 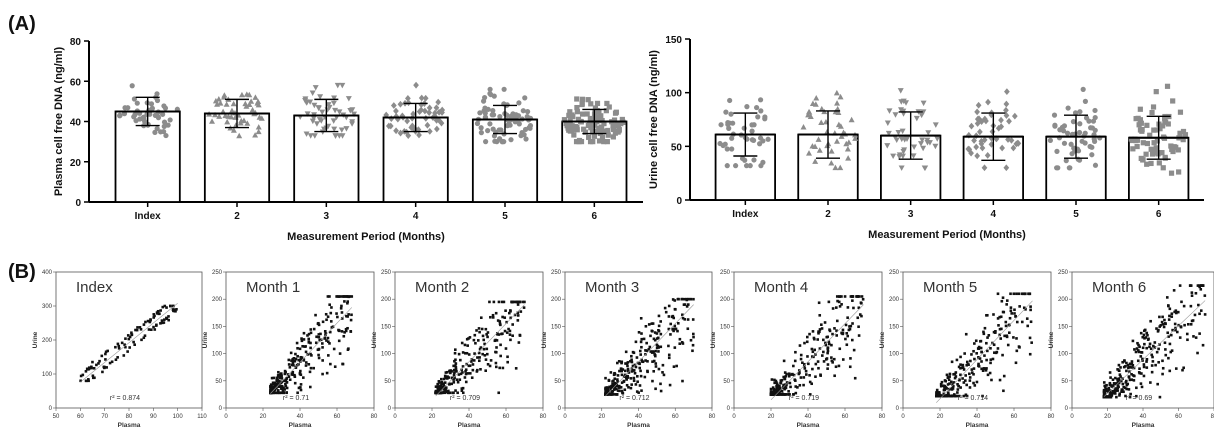 I want to click on y-tick-label: 50, so click(x=557, y=382).